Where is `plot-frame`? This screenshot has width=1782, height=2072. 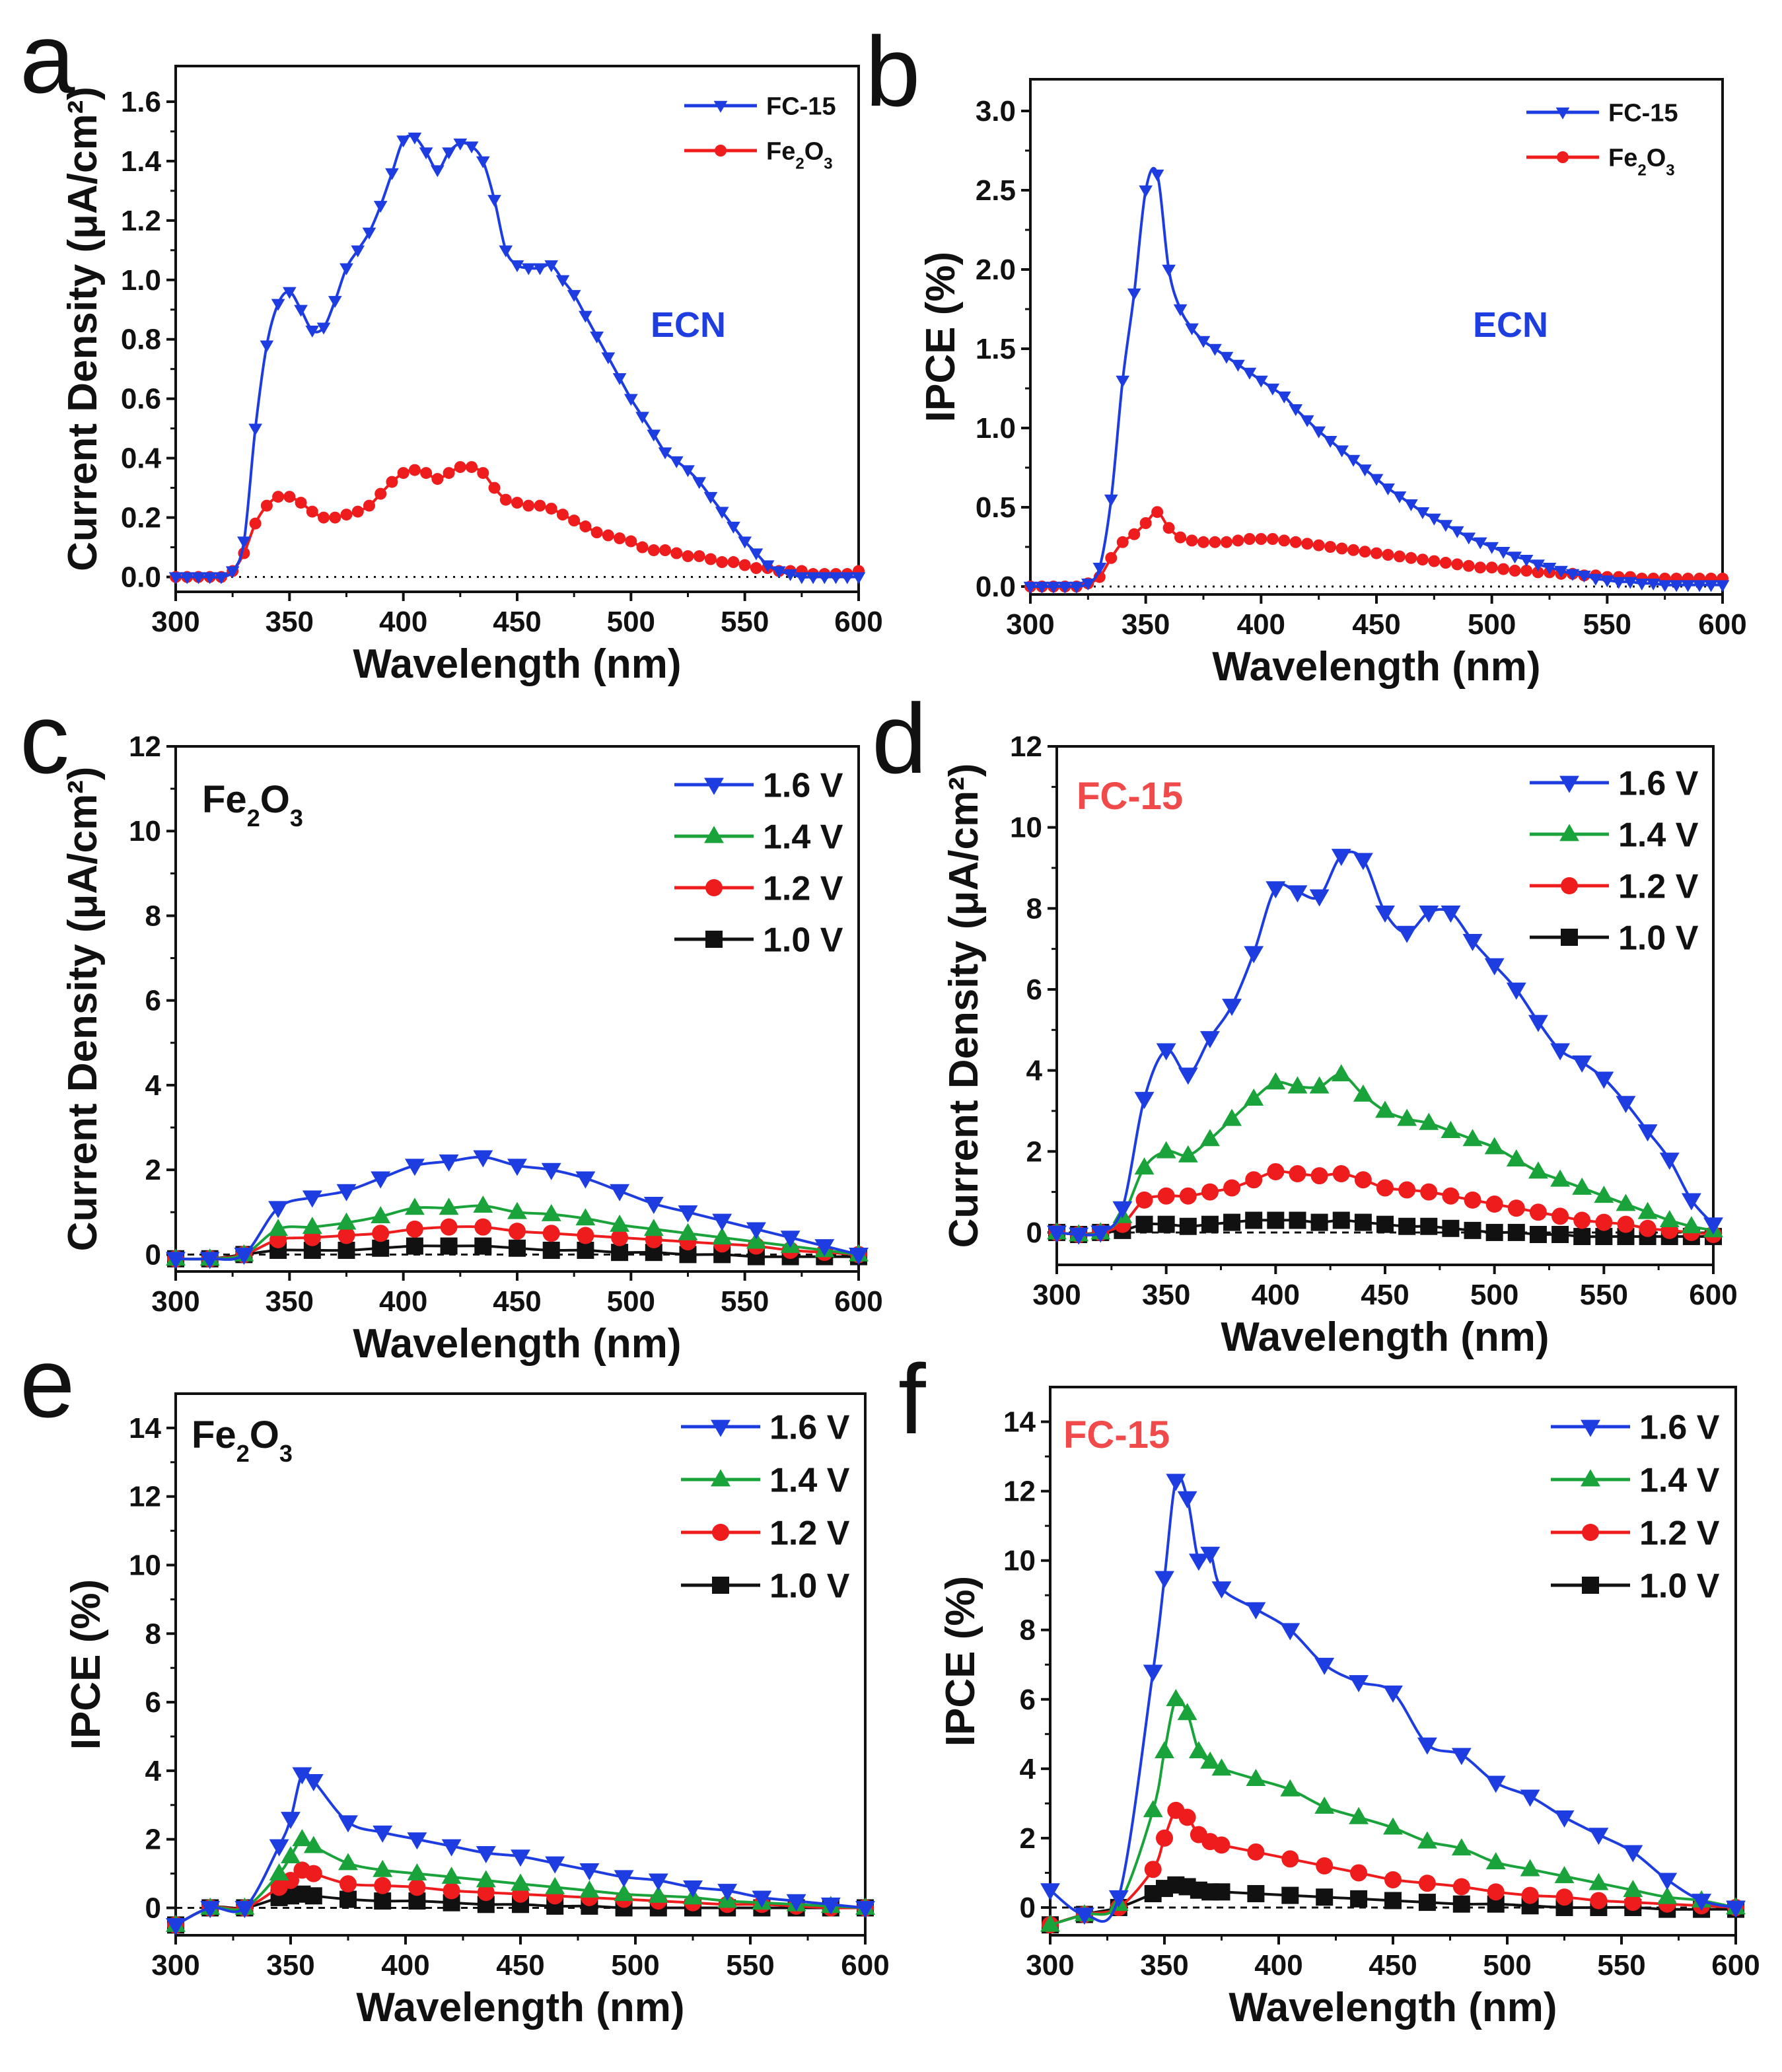 plot-frame is located at coordinates (517, 329).